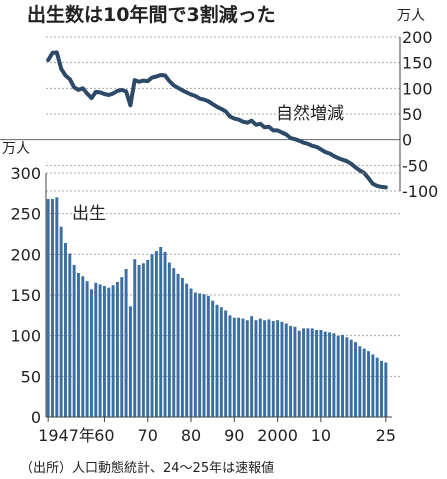 This screenshot has width=447, height=479. Describe the element at coordinates (277, 435) in the screenshot. I see `bottom-xtick-label: 2000` at that location.